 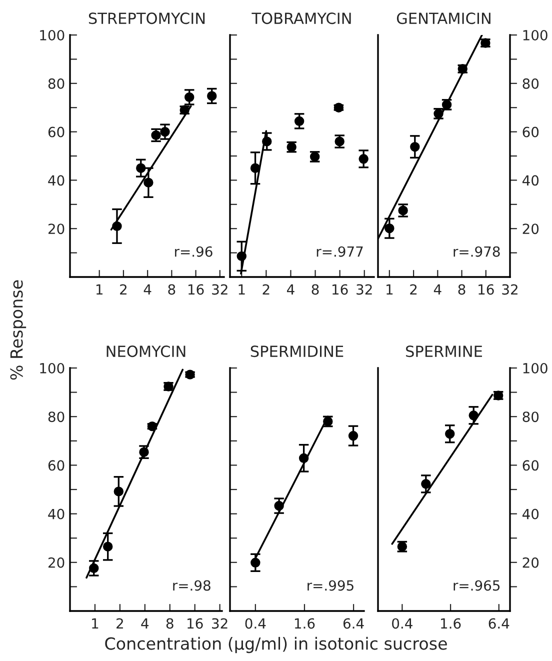 I want to click on chart-title: STREPTOMYCIN, so click(x=146, y=18).